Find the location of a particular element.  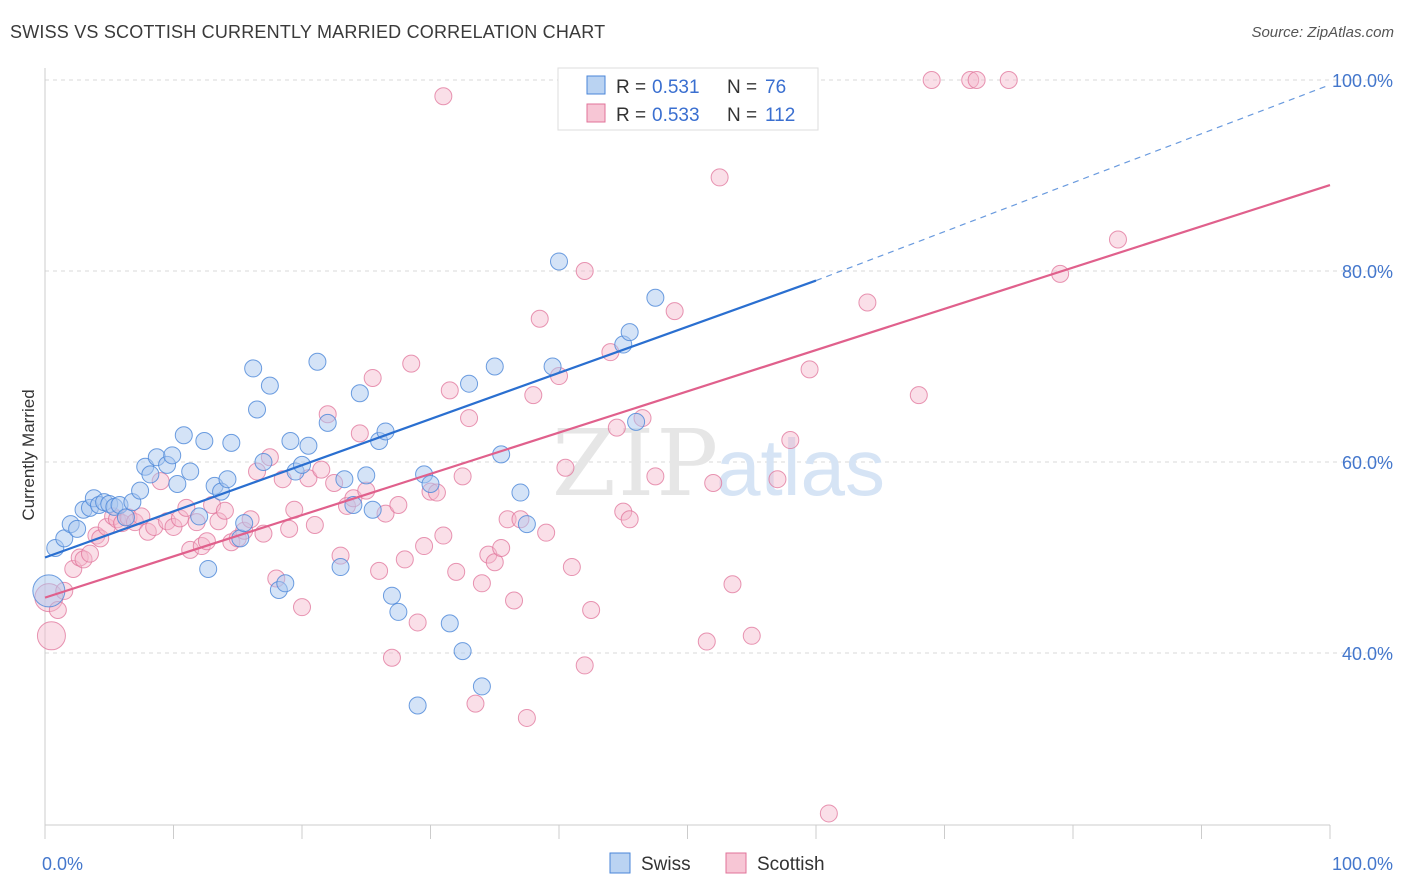

legend-label-scottish: Scottish is located at coordinates (791, 864).